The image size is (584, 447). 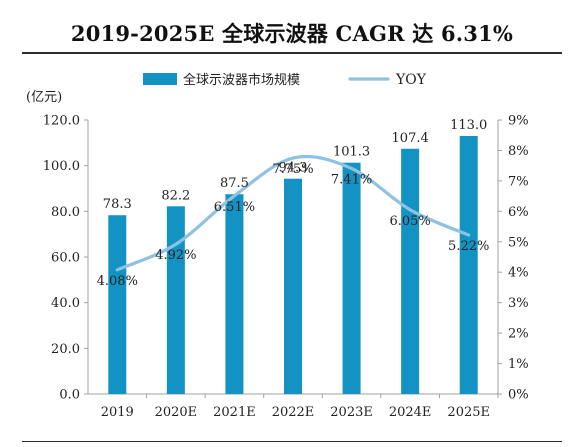 What do you see at coordinates (117, 412) in the screenshot?
I see `x-axis-tick-label: 2019` at bounding box center [117, 412].